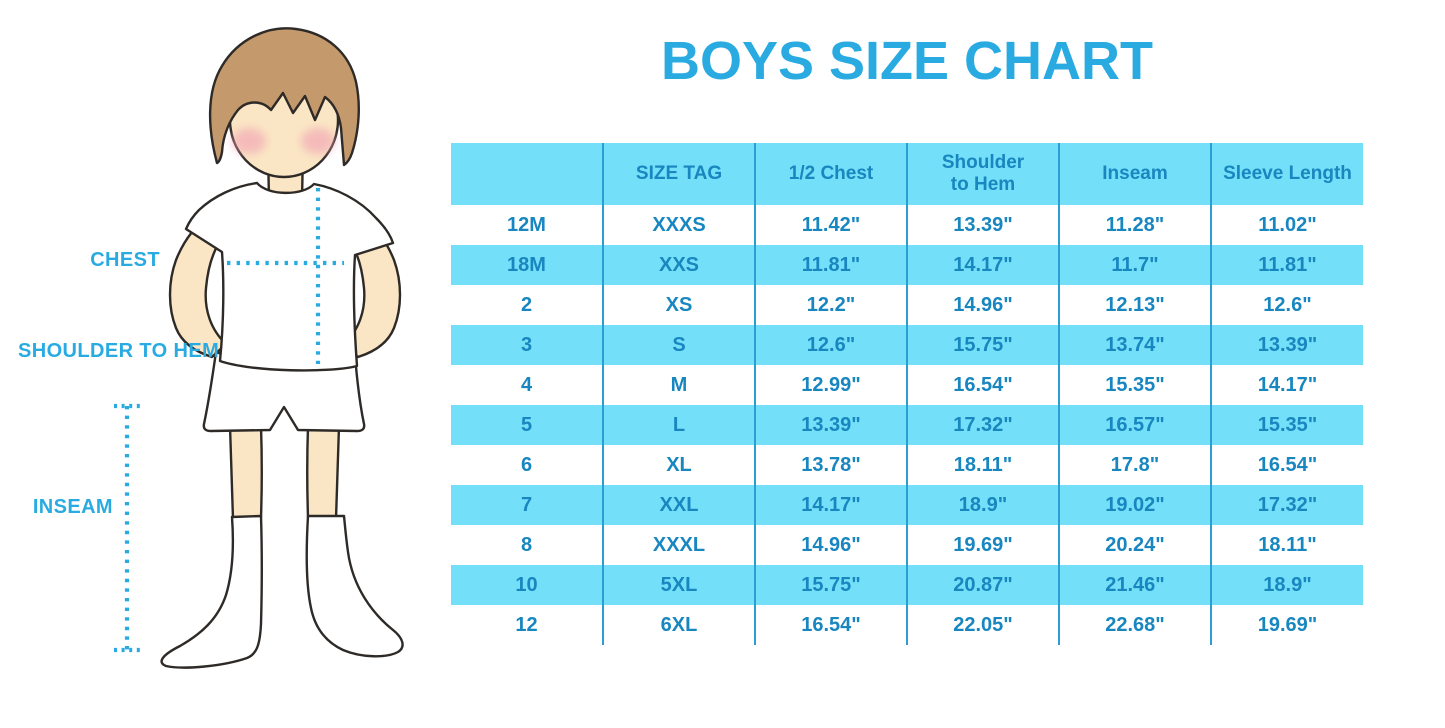 The image size is (1445, 728). I want to click on t-shirt, so click(289, 276).